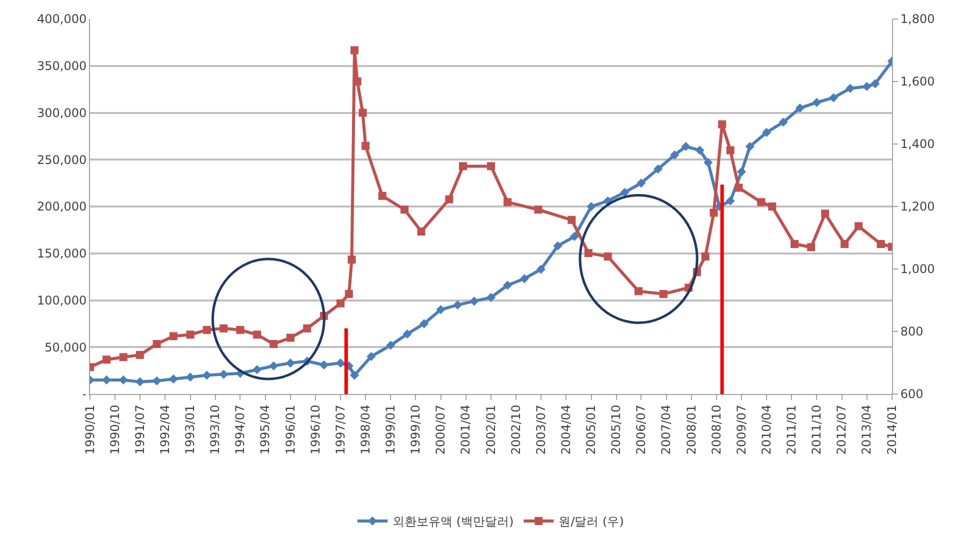 This screenshot has height=548, width=967. Describe the element at coordinates (465, 429) in the screenshot. I see `x-tick-label: 2001/04` at that location.